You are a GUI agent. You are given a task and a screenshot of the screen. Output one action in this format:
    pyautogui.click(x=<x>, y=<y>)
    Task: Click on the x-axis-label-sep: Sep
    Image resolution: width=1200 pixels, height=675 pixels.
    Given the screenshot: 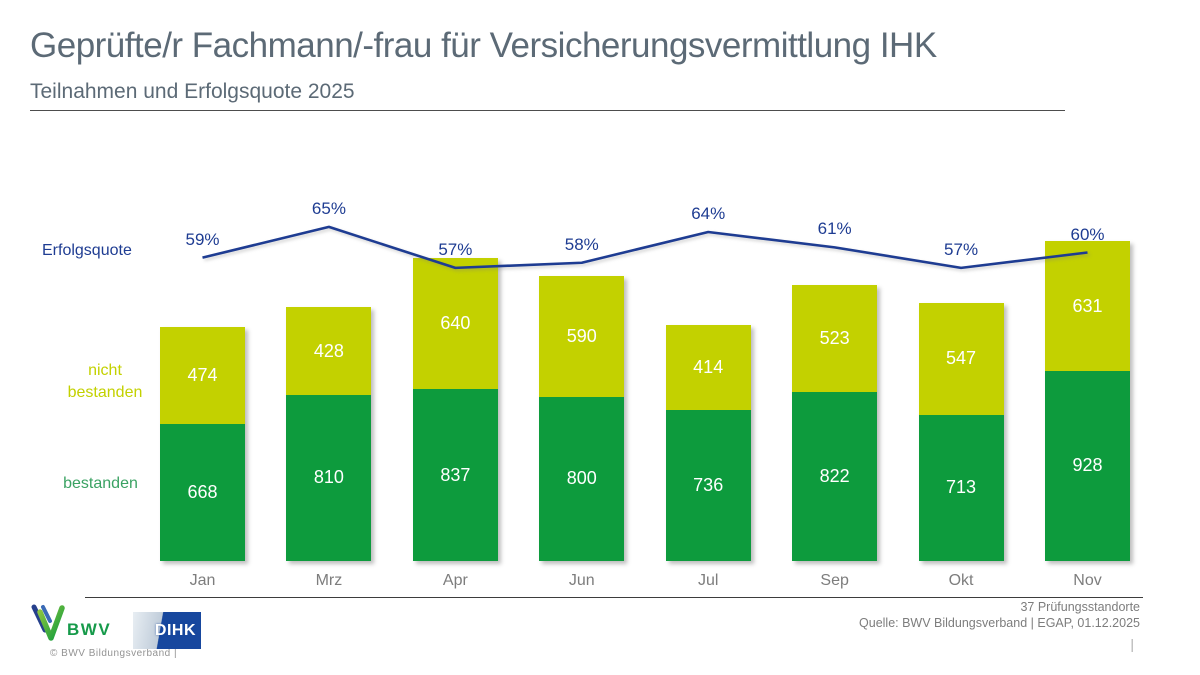 What is the action you would take?
    pyautogui.click(x=834, y=580)
    